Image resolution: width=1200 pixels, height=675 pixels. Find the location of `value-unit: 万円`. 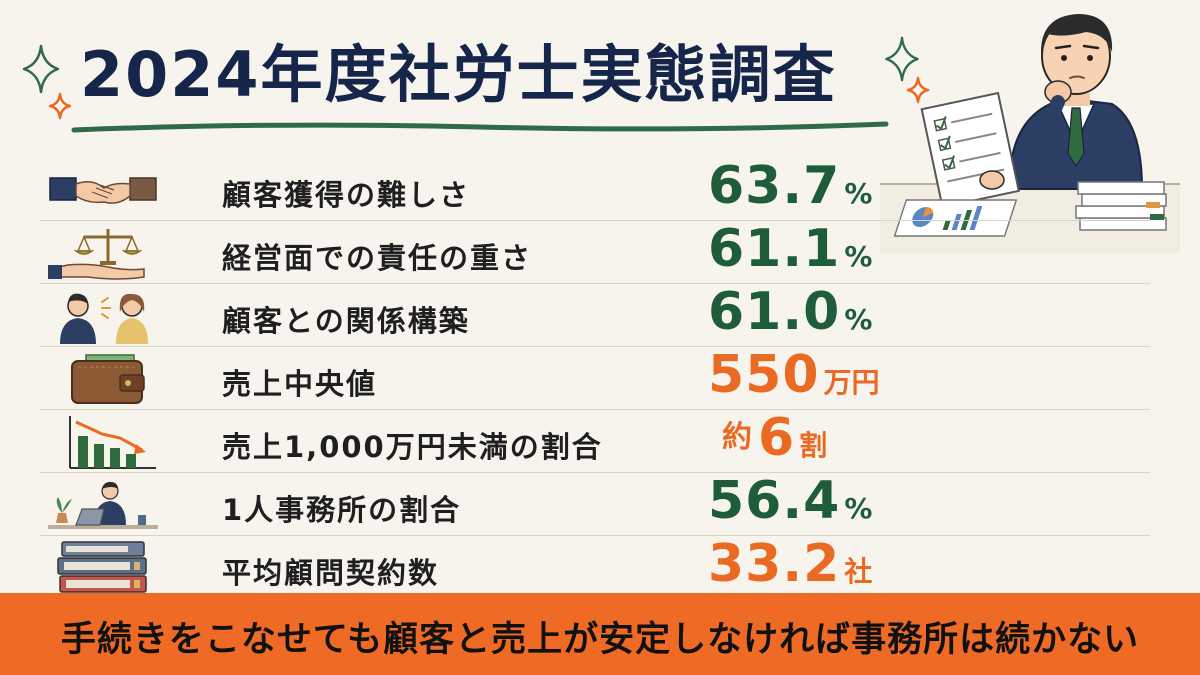

value-unit: 万円 is located at coordinates (851, 382).